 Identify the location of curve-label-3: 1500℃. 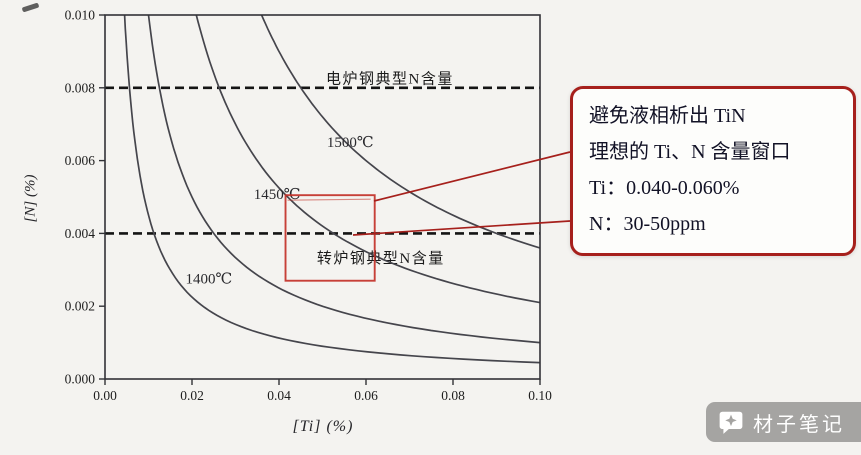
(350, 143).